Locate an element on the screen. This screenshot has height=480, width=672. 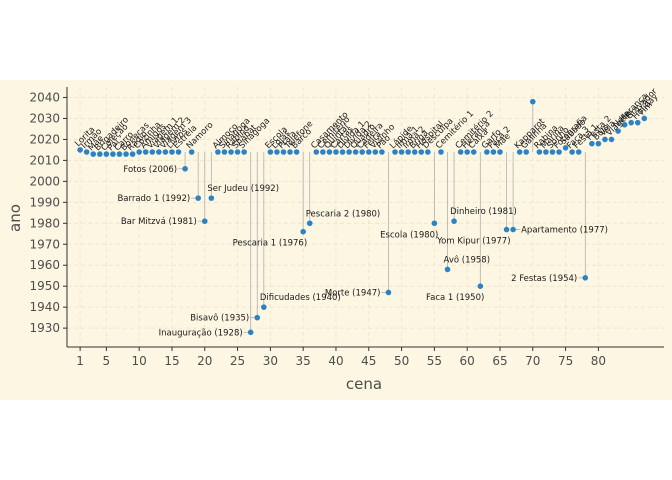
x-tick-label: 40 is located at coordinates (335, 361).